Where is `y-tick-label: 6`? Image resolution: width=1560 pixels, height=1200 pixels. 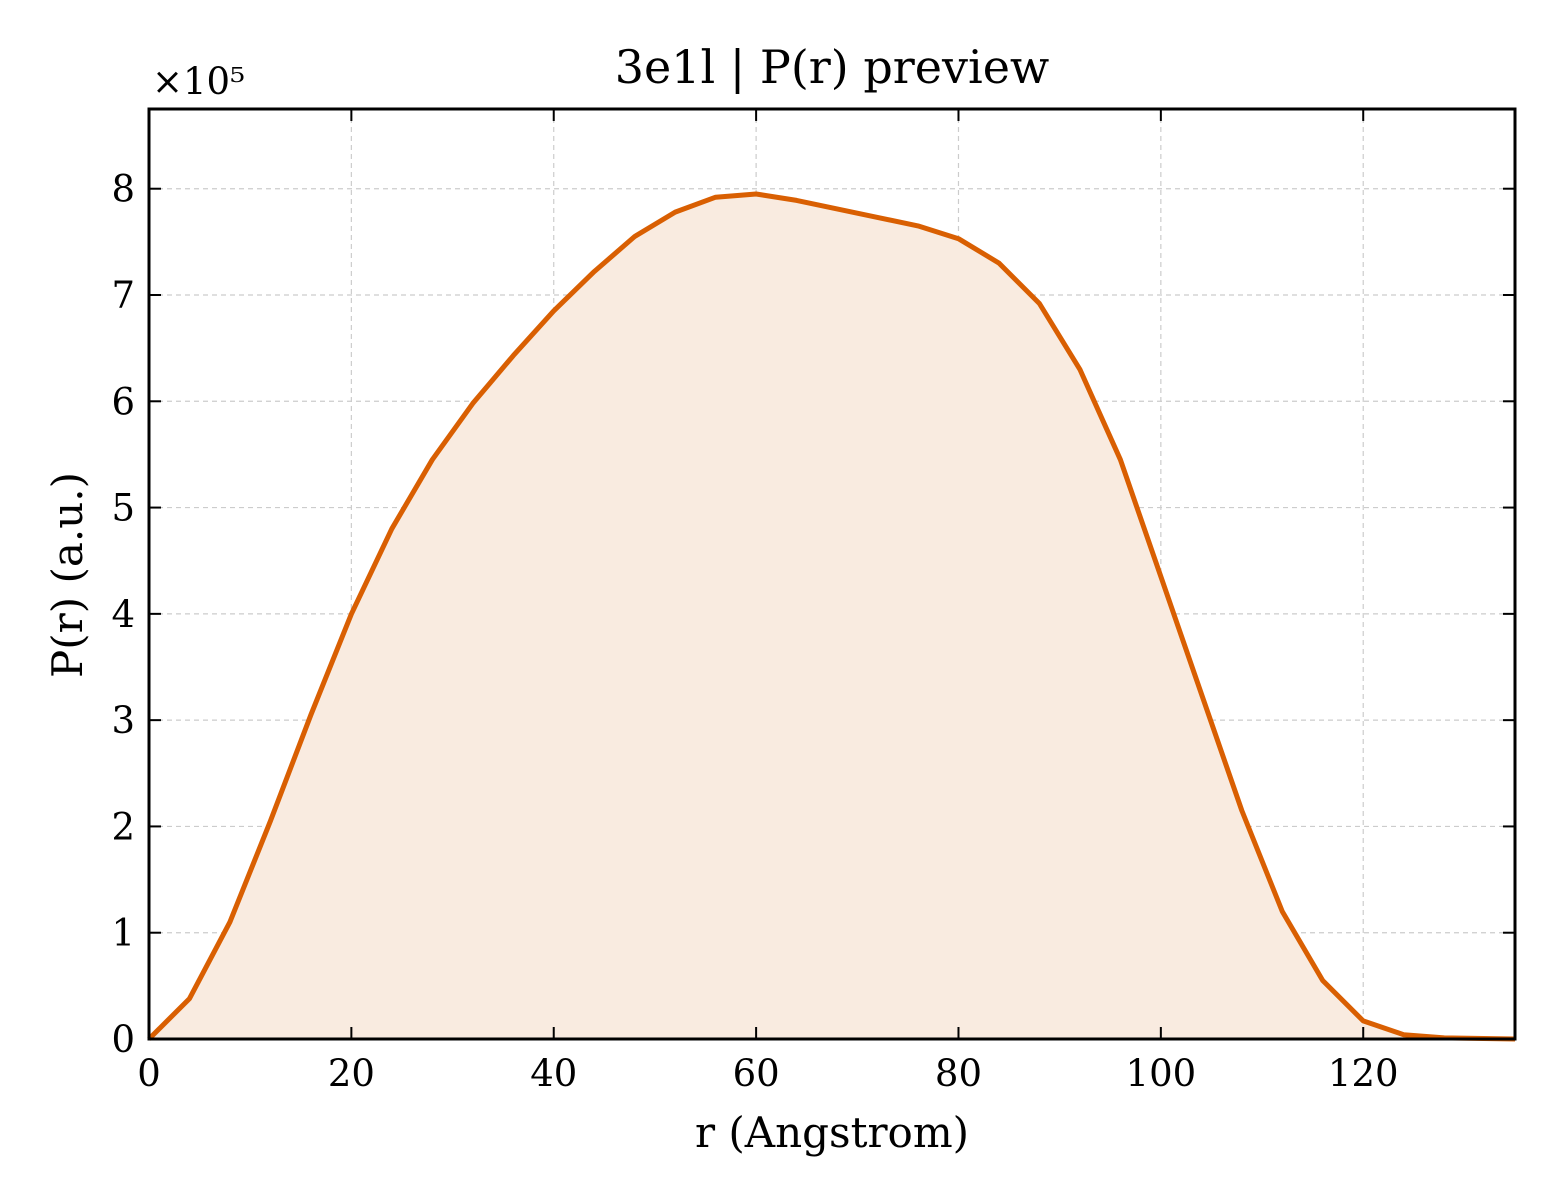 y-tick-label: 6 is located at coordinates (123, 401).